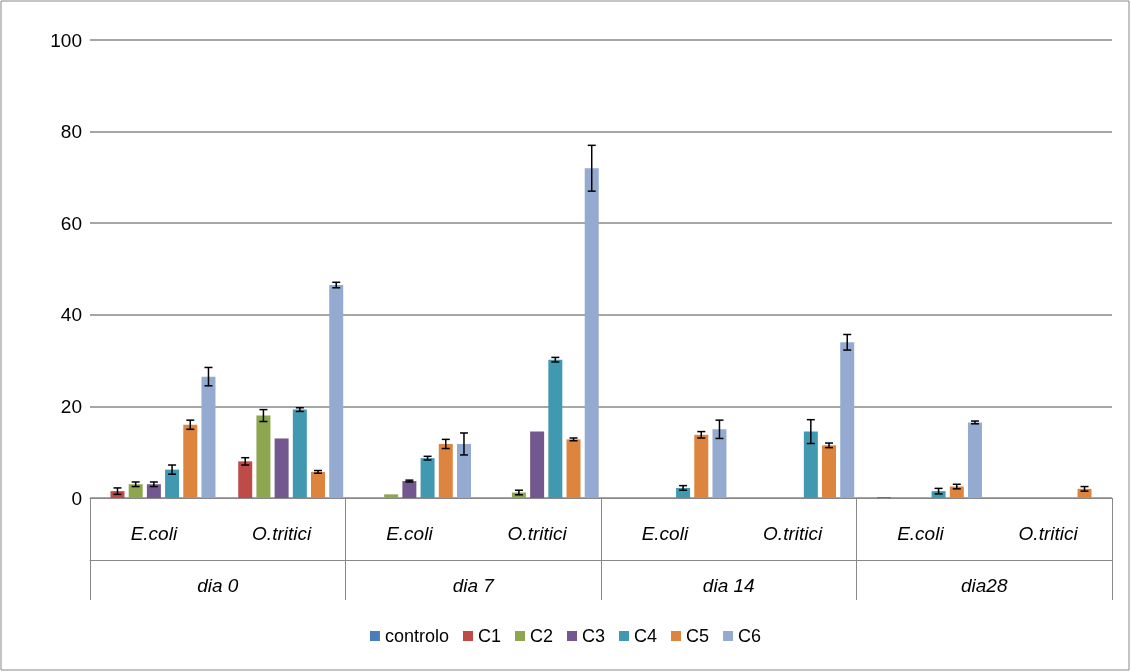 The width and height of the screenshot is (1131, 672). What do you see at coordinates (71, 223) in the screenshot?
I see `y-tick-label: 60` at bounding box center [71, 223].